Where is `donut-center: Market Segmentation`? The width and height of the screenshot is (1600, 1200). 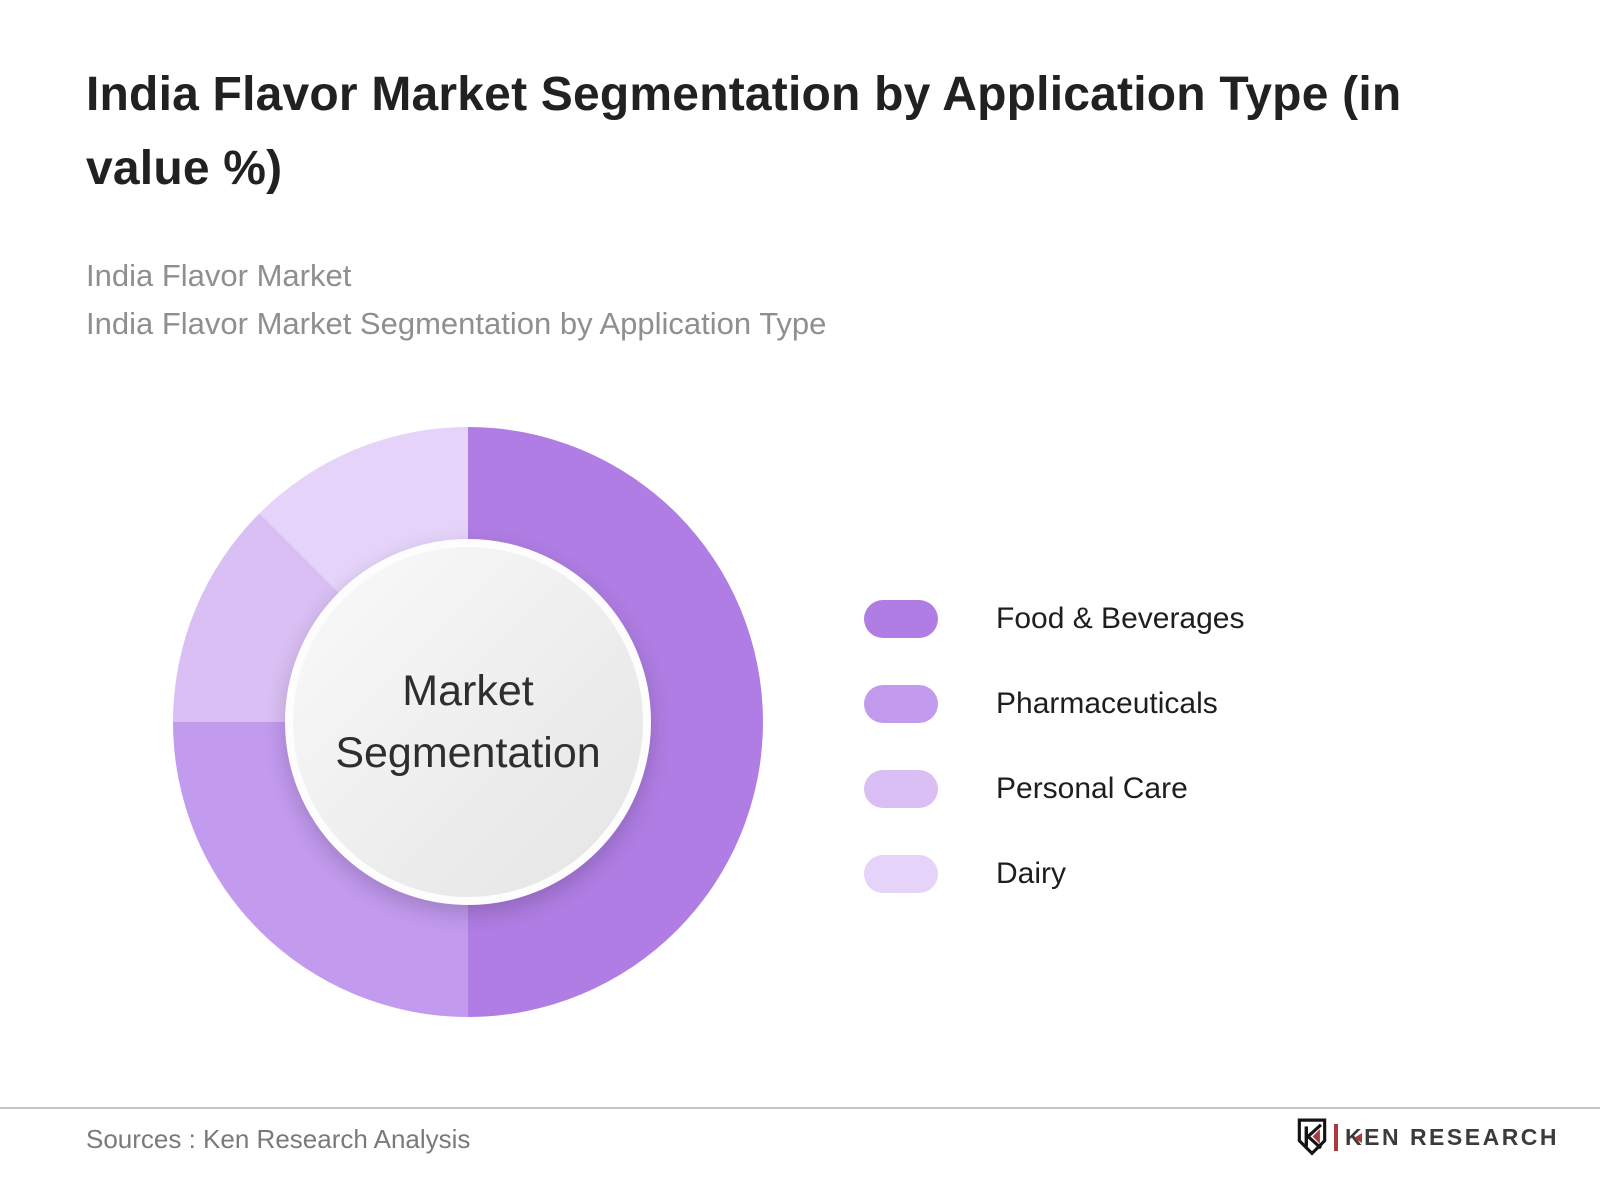
donut-center: Market Segmentation is located at coordinates (468, 722).